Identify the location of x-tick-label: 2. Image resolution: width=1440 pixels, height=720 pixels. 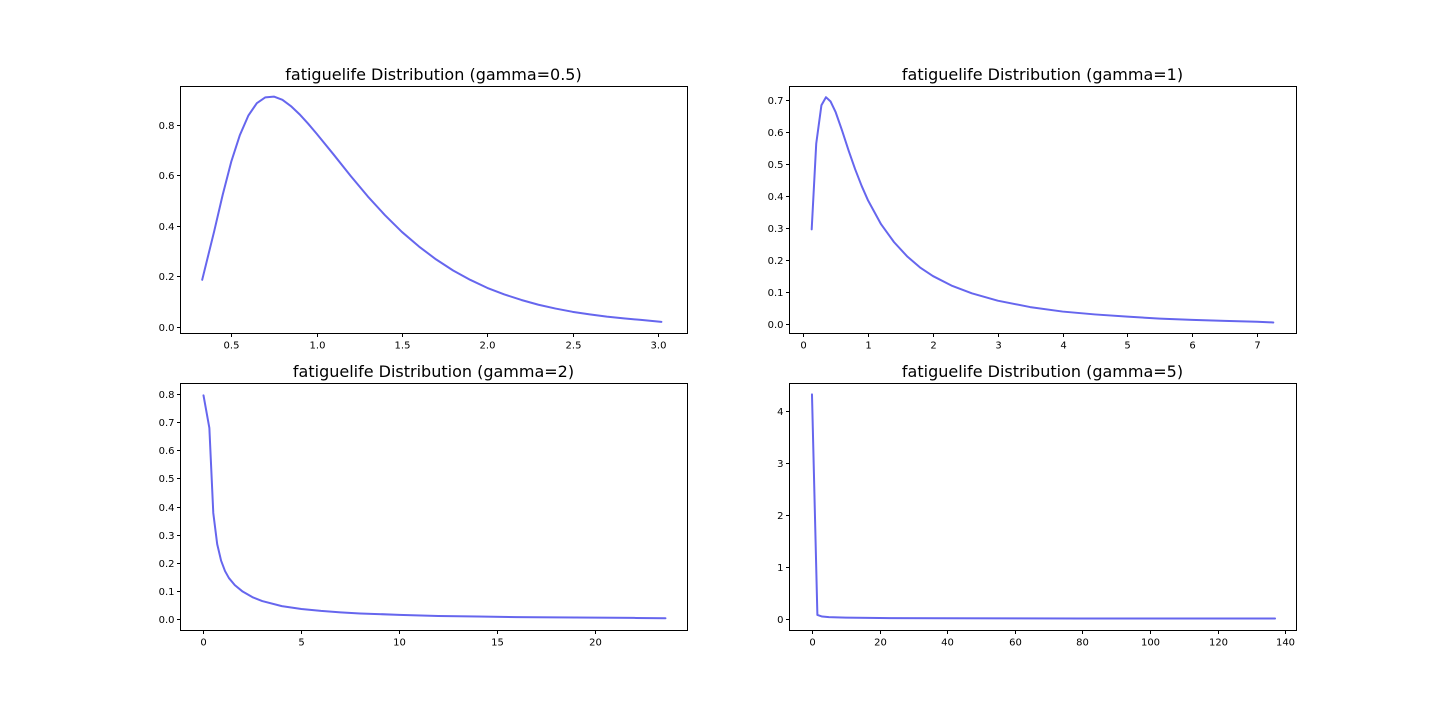
(933, 346).